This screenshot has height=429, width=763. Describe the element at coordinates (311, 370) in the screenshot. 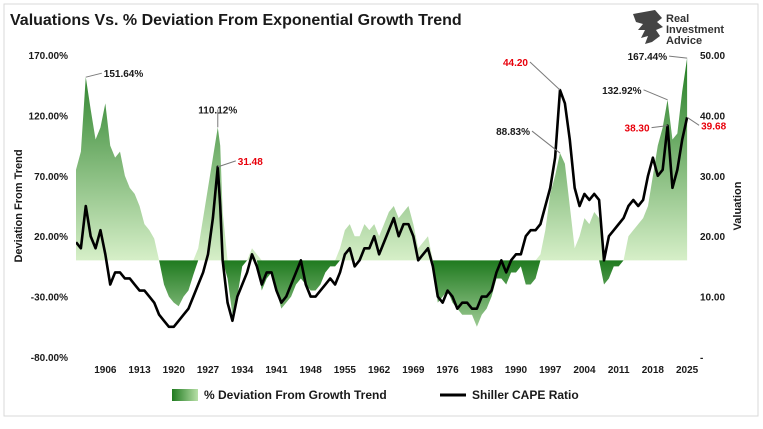

I see `x-tick-label: 1948` at that location.